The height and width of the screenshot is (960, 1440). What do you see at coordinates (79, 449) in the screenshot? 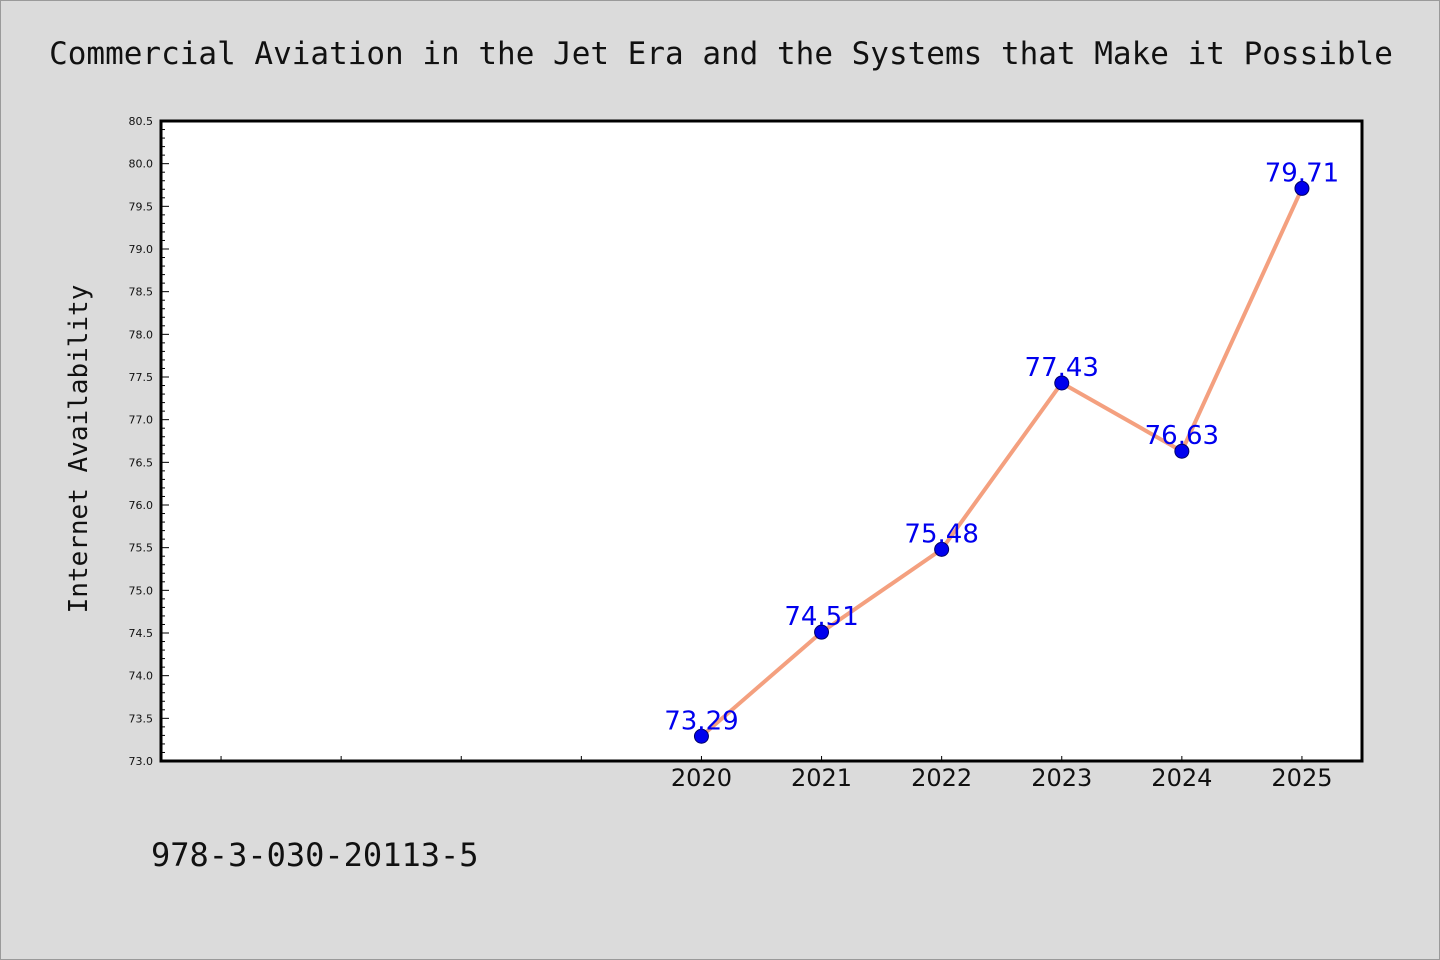
I see `y-axis-label: Internet Availability` at bounding box center [79, 449].